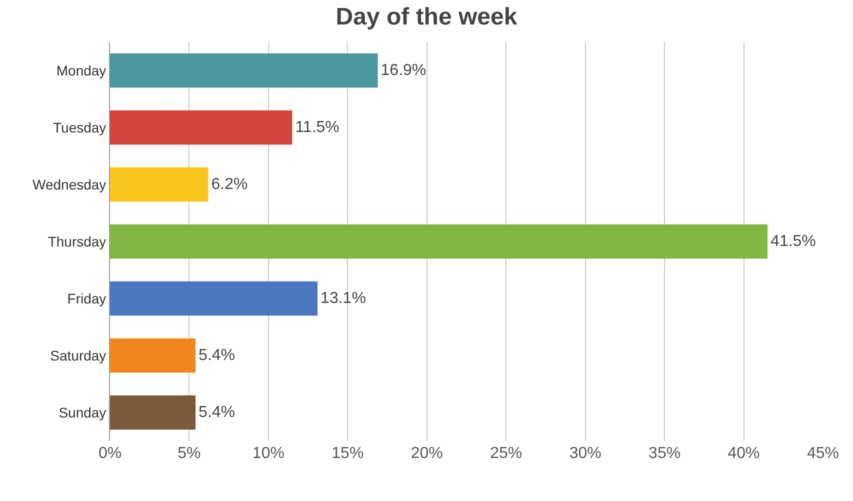  I want to click on x-tick-label: 15%, so click(348, 453).